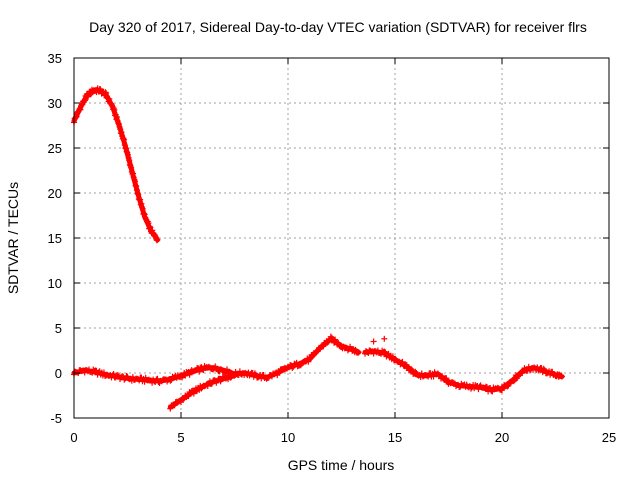  Describe the element at coordinates (58, 373) in the screenshot. I see `y-tick-label: 0` at that location.